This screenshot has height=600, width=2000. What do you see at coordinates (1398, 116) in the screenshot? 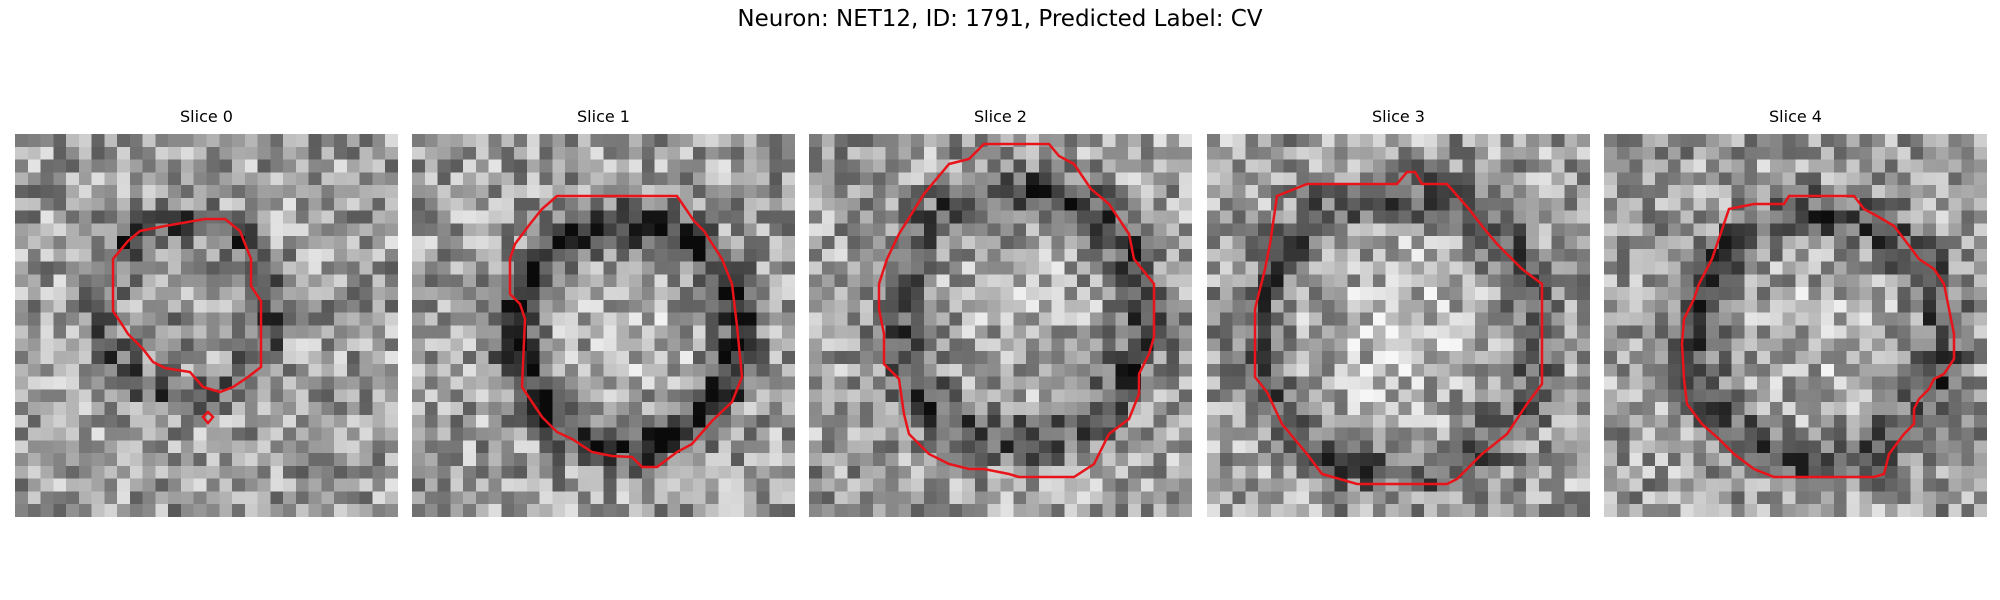
I see `slice-title-3: Slice 3` at bounding box center [1398, 116].